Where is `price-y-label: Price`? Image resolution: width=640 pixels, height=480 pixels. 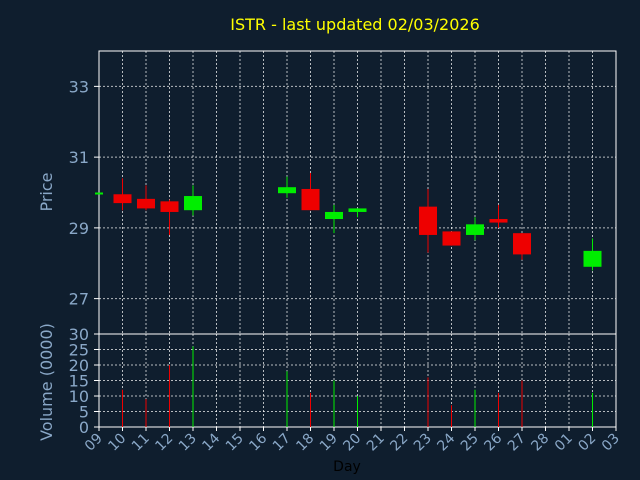 price-y-label: Price is located at coordinates (46, 191).